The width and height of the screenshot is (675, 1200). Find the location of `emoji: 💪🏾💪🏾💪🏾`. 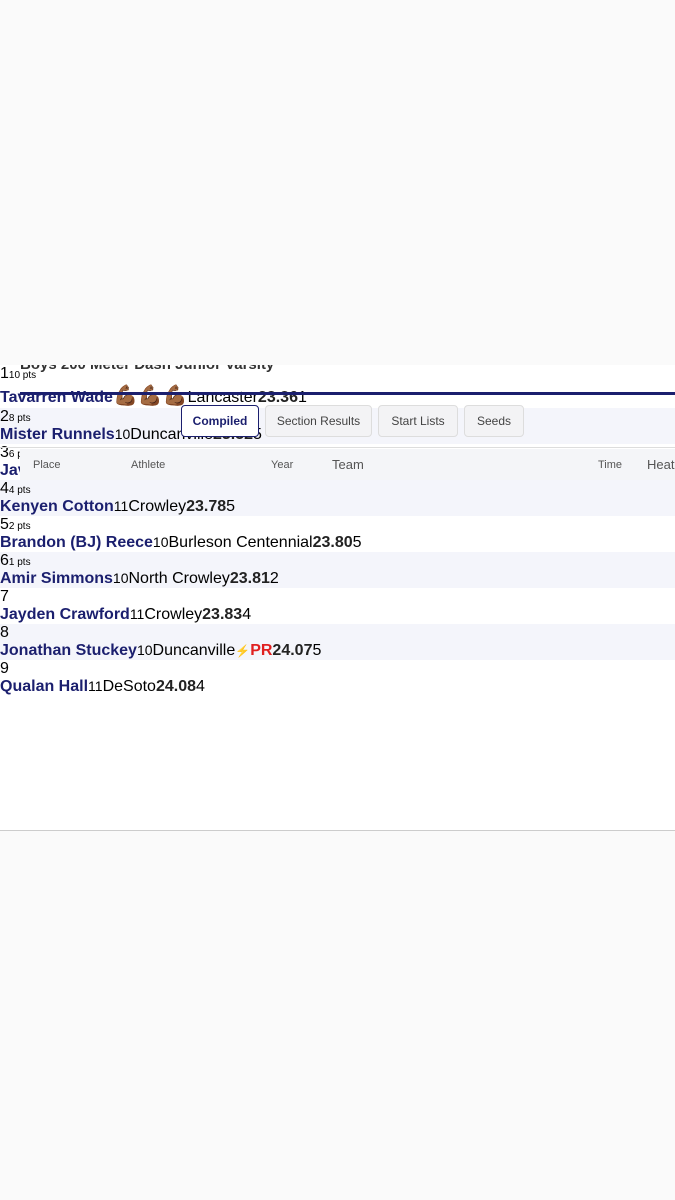

emoji: 💪🏾💪🏾💪🏾 is located at coordinates (150, 396).